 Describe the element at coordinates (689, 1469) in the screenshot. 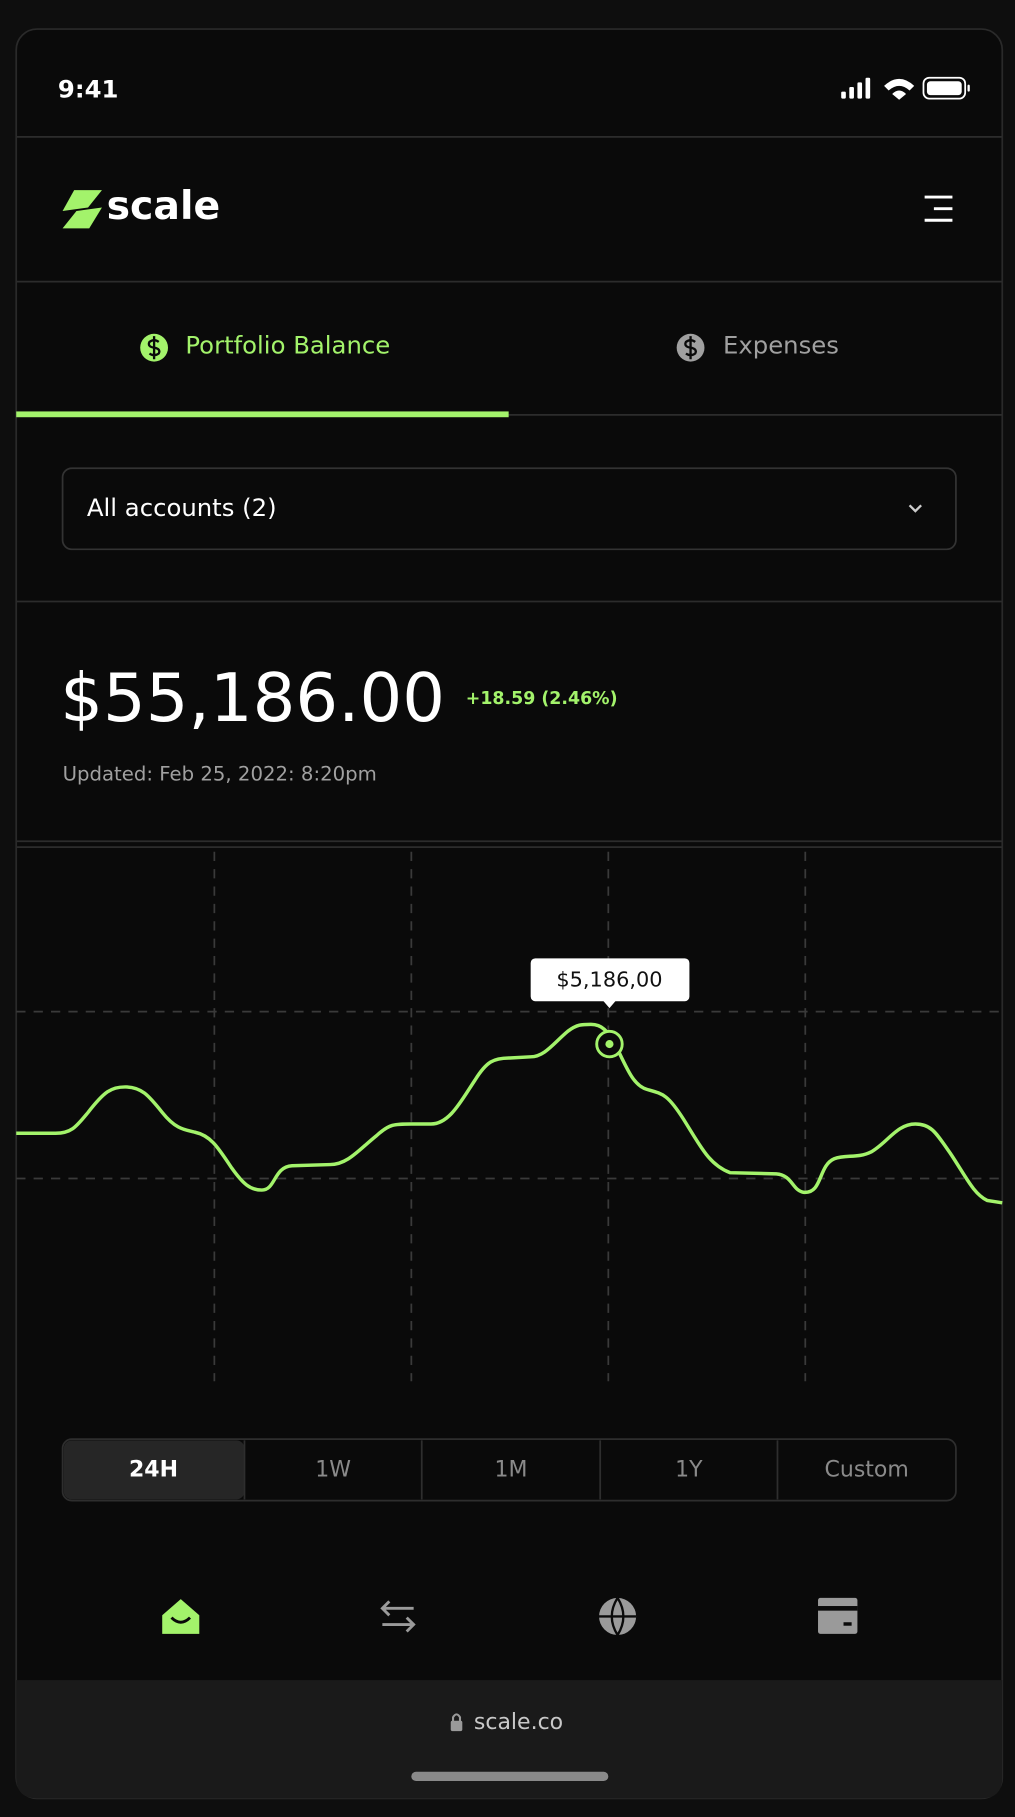

I see `range-button: 1Y` at that location.